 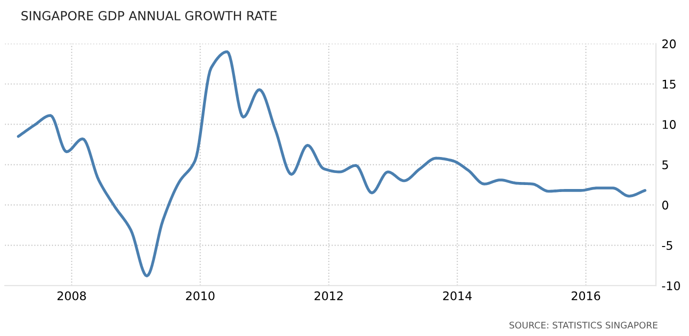 What do you see at coordinates (669, 84) in the screenshot?
I see `y-tick-label: 15` at bounding box center [669, 84].